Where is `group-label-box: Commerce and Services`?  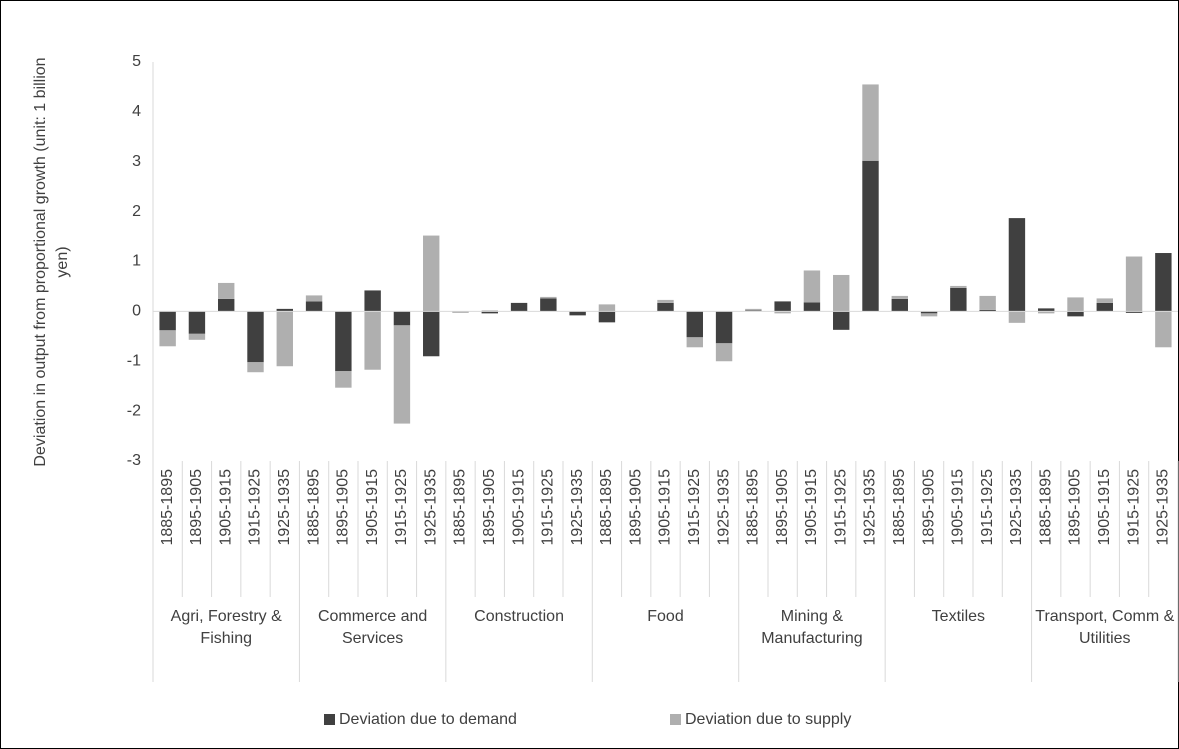
group-label-box: Commerce and Services is located at coordinates (372, 627).